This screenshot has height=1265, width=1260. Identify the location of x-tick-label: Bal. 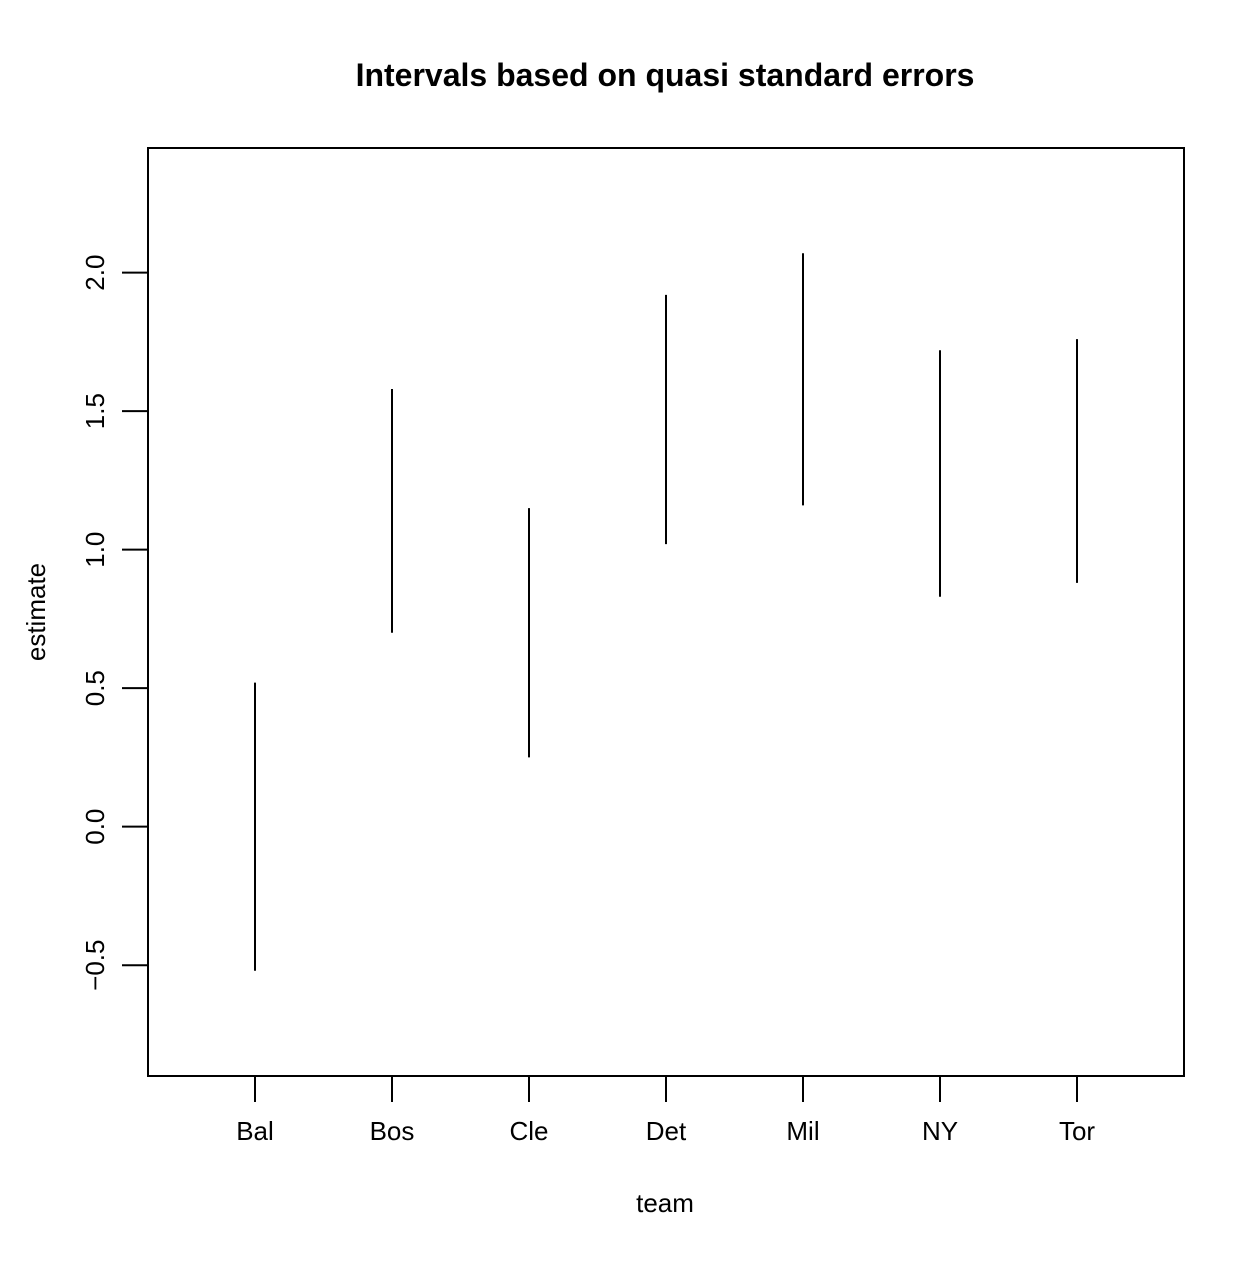
(255, 1131).